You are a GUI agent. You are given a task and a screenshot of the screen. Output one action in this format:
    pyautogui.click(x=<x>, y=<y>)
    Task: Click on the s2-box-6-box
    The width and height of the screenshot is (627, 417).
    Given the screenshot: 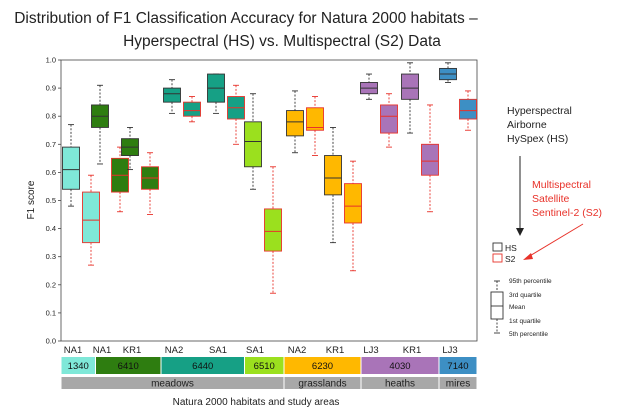 What is the action you would take?
    pyautogui.click(x=315, y=119)
    